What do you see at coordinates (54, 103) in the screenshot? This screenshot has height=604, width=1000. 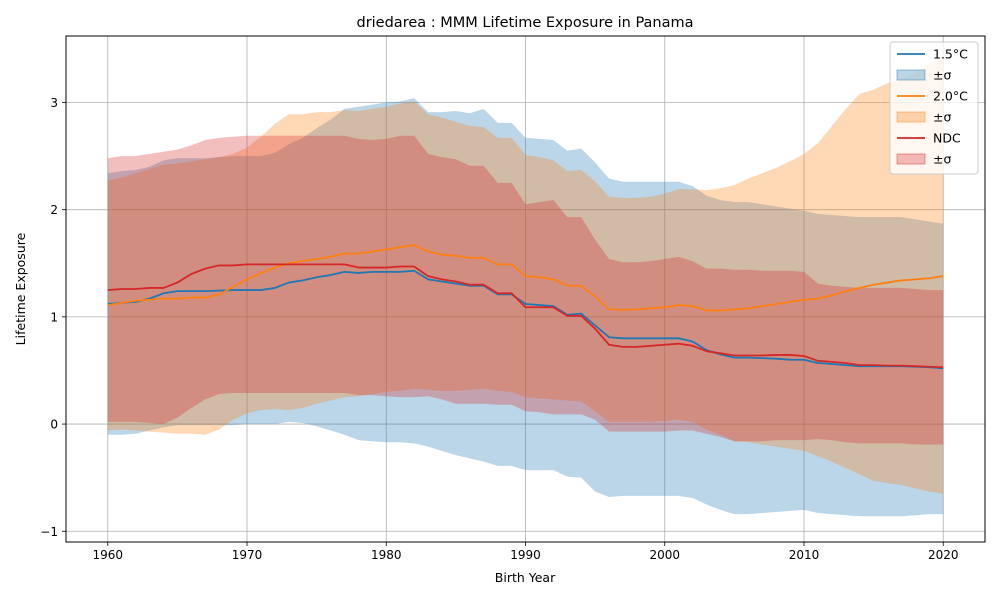 I see `y-tick-label: 3` at bounding box center [54, 103].